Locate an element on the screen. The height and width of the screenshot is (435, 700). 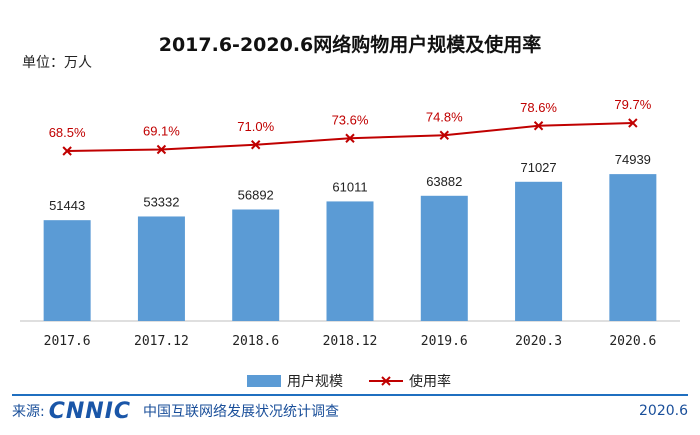
x-tick-label-3: 2018.12 is located at coordinates (350, 341).